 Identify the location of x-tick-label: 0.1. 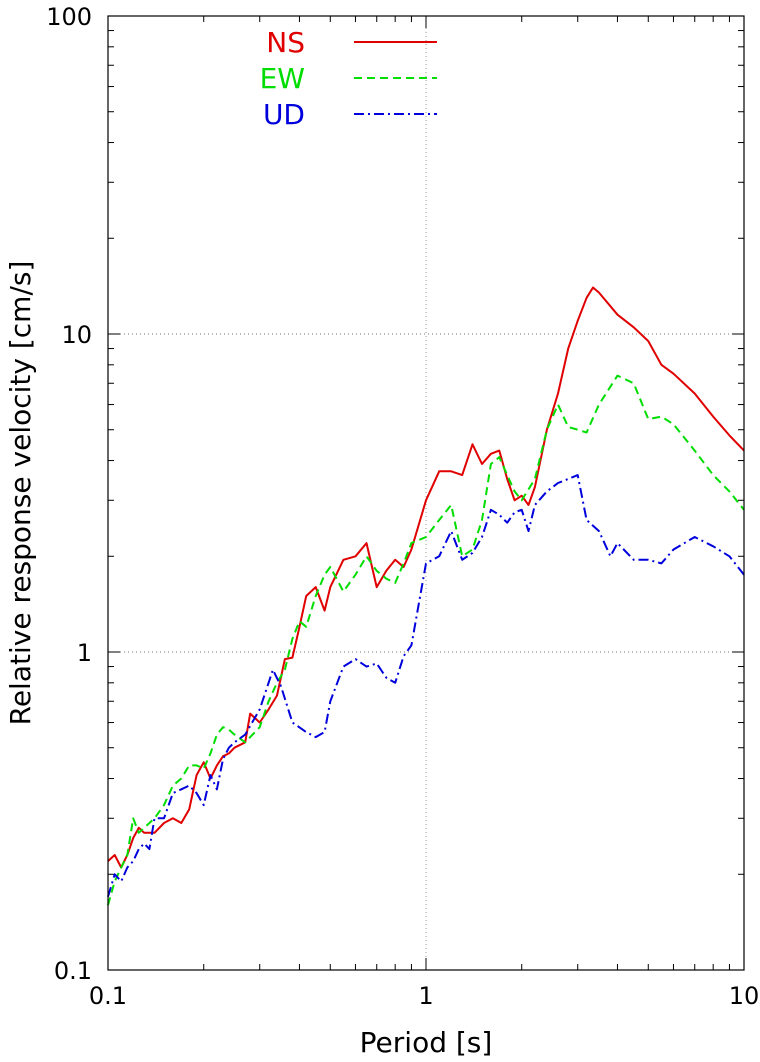
(108, 996).